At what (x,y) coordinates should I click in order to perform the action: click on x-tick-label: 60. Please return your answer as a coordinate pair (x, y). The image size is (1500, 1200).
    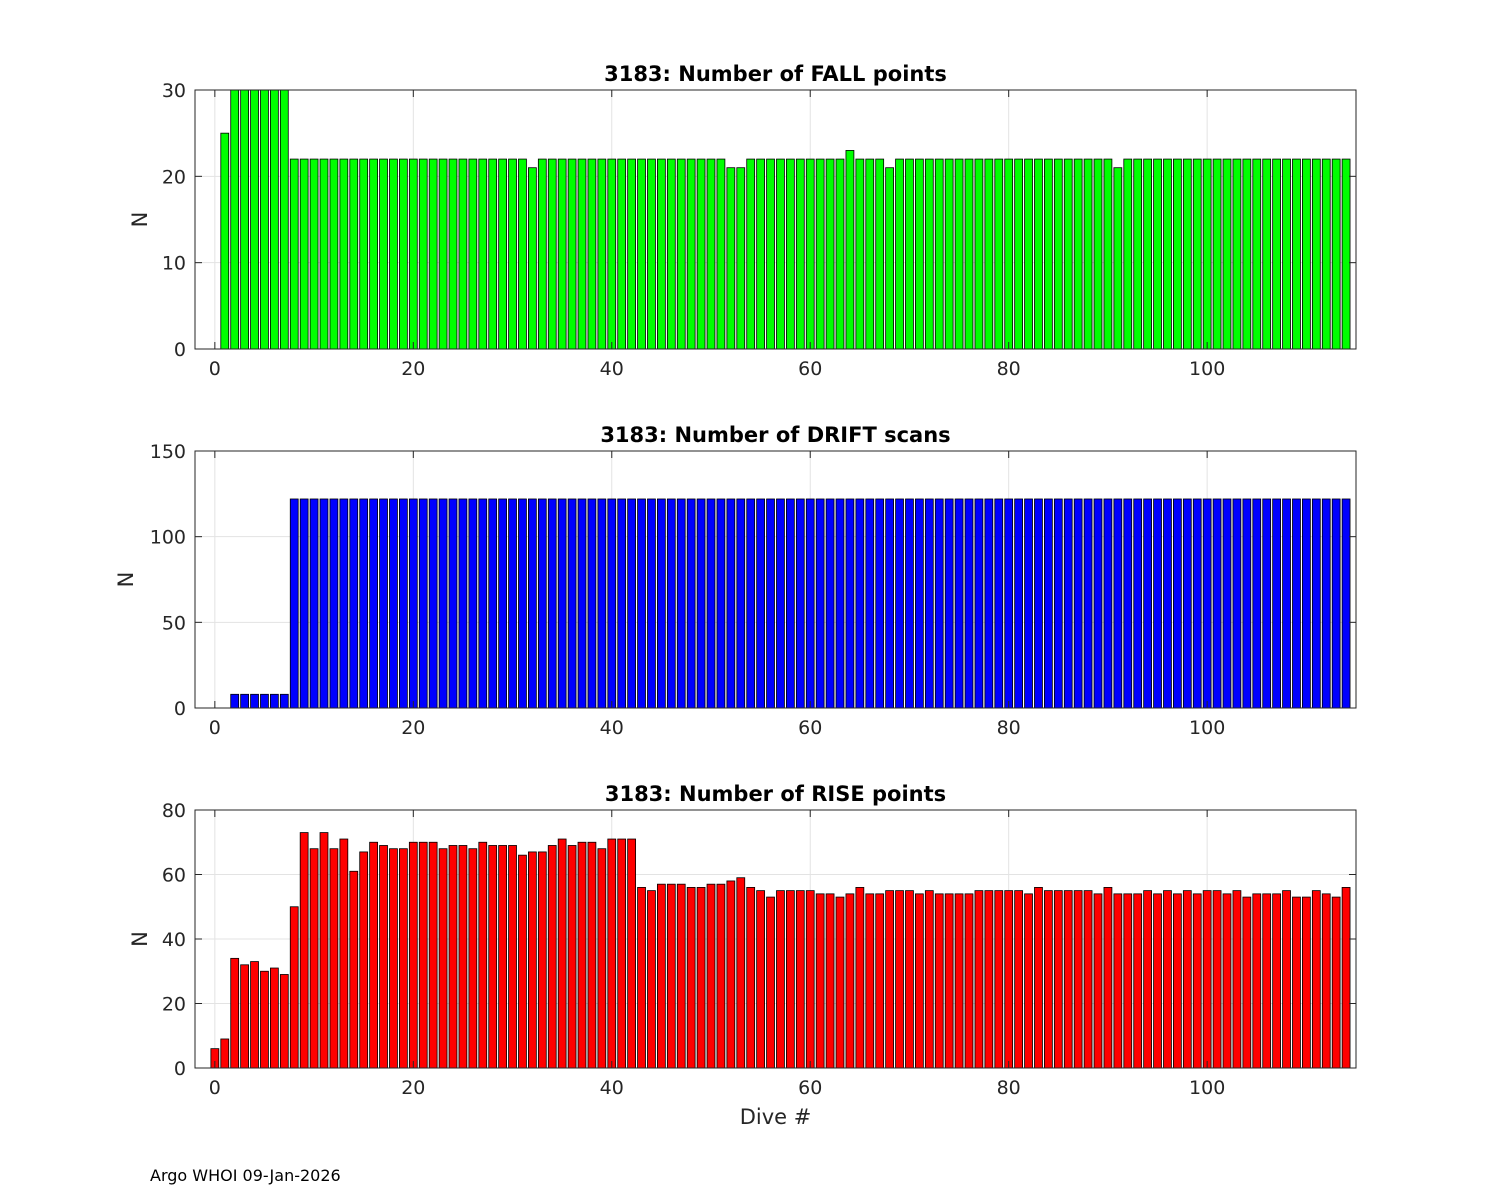
    Looking at the image, I should click on (810, 728).